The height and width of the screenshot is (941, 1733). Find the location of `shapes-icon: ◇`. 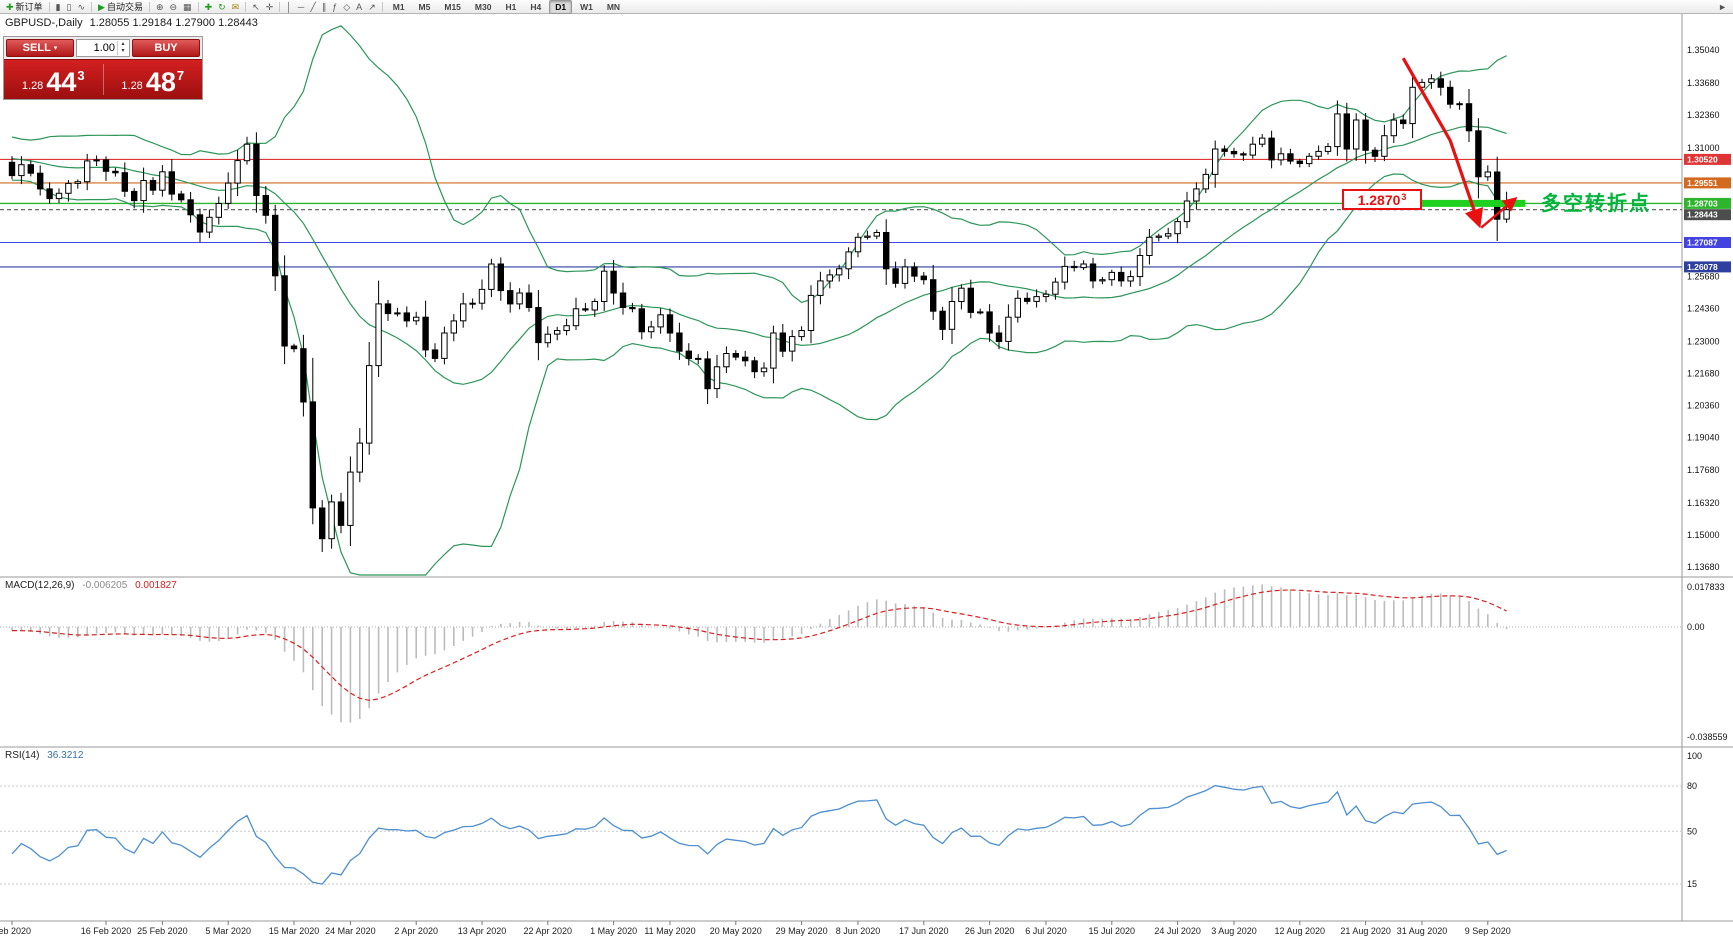

shapes-icon: ◇ is located at coordinates (346, 7).